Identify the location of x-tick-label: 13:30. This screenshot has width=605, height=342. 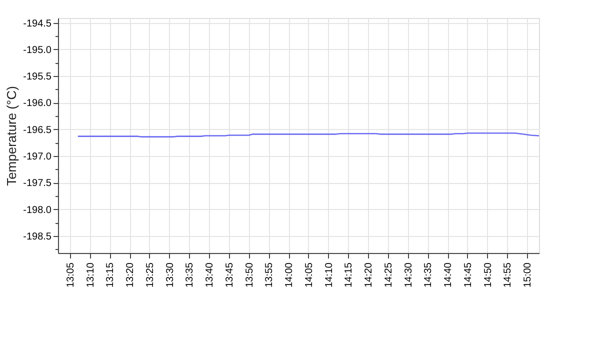
(170, 275).